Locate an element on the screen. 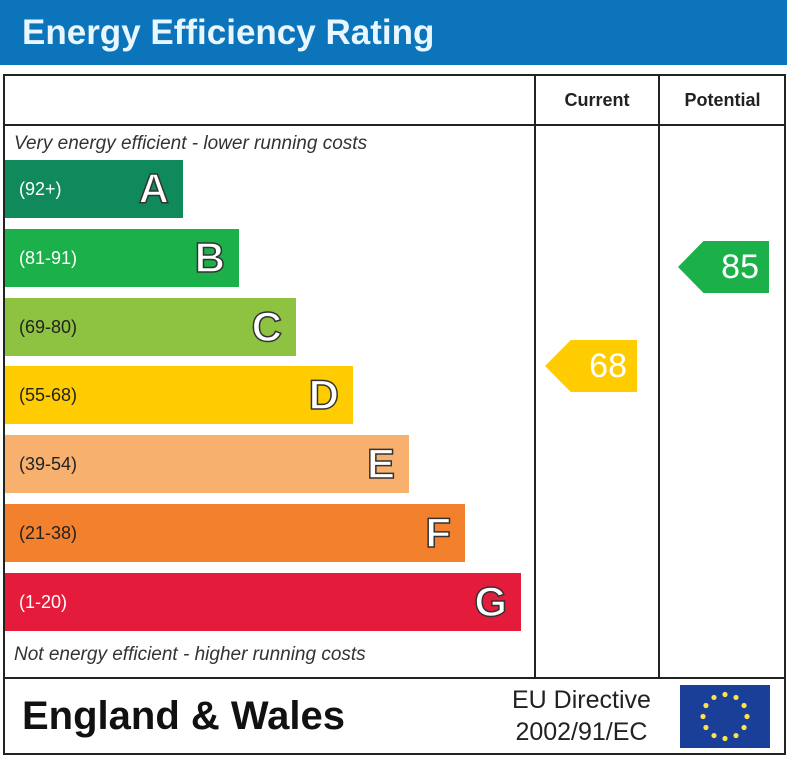 This screenshot has width=800, height=765. band-D: (55-68) D is located at coordinates (179, 395).